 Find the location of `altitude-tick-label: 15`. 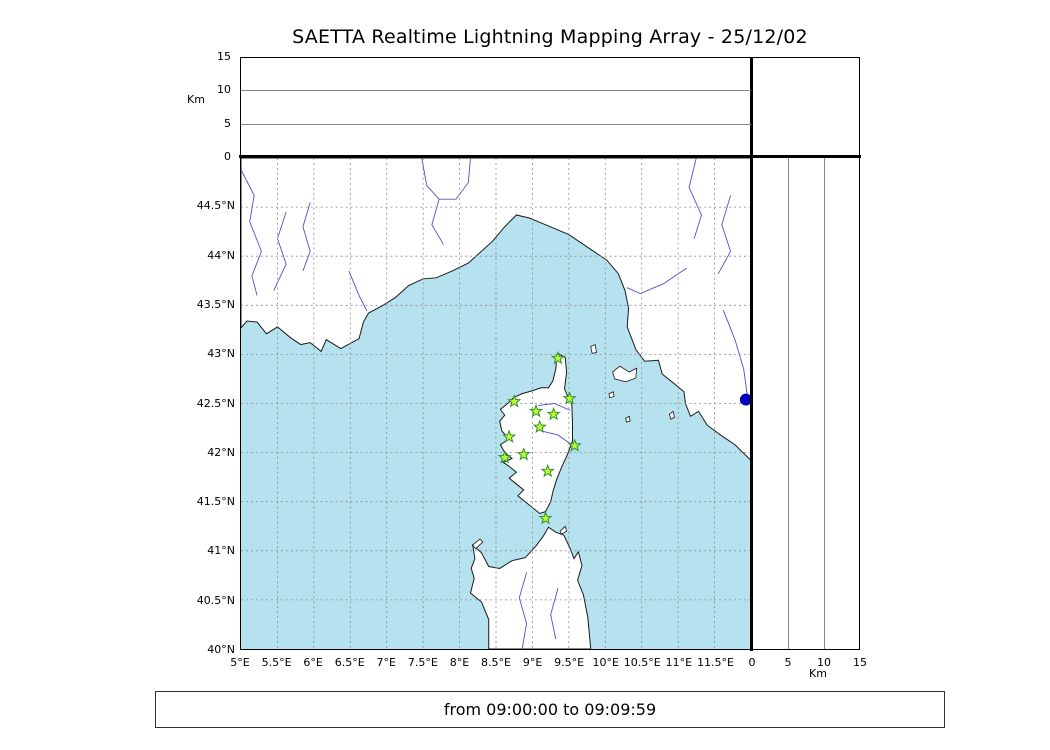

altitude-tick-label: 15 is located at coordinates (224, 56).